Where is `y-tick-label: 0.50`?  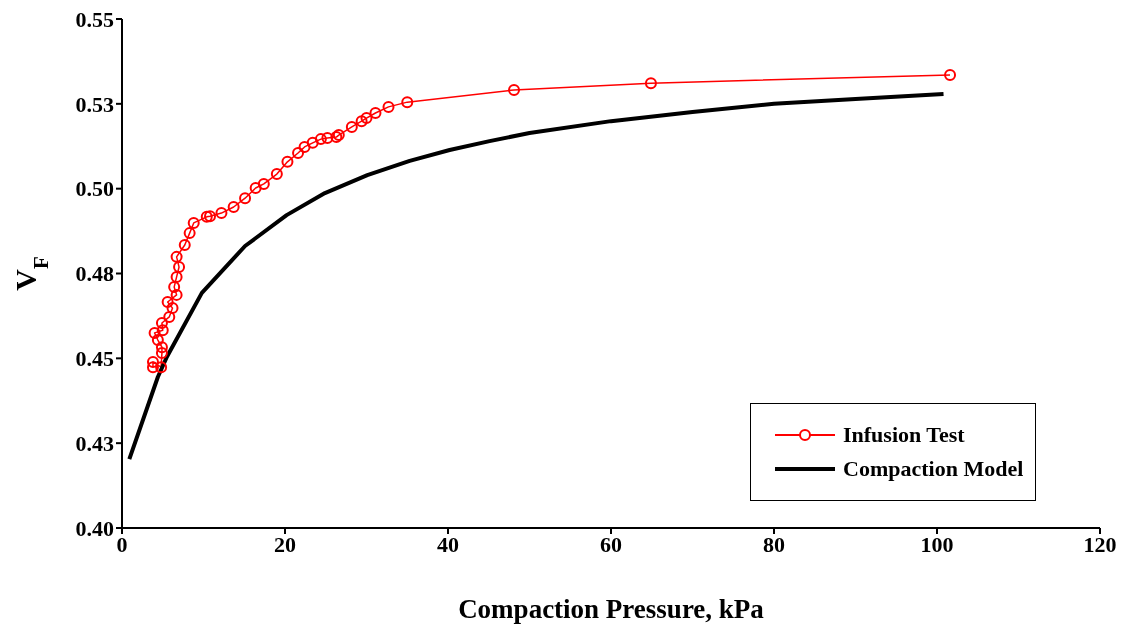 y-tick-label: 0.50 is located at coordinates (94, 189).